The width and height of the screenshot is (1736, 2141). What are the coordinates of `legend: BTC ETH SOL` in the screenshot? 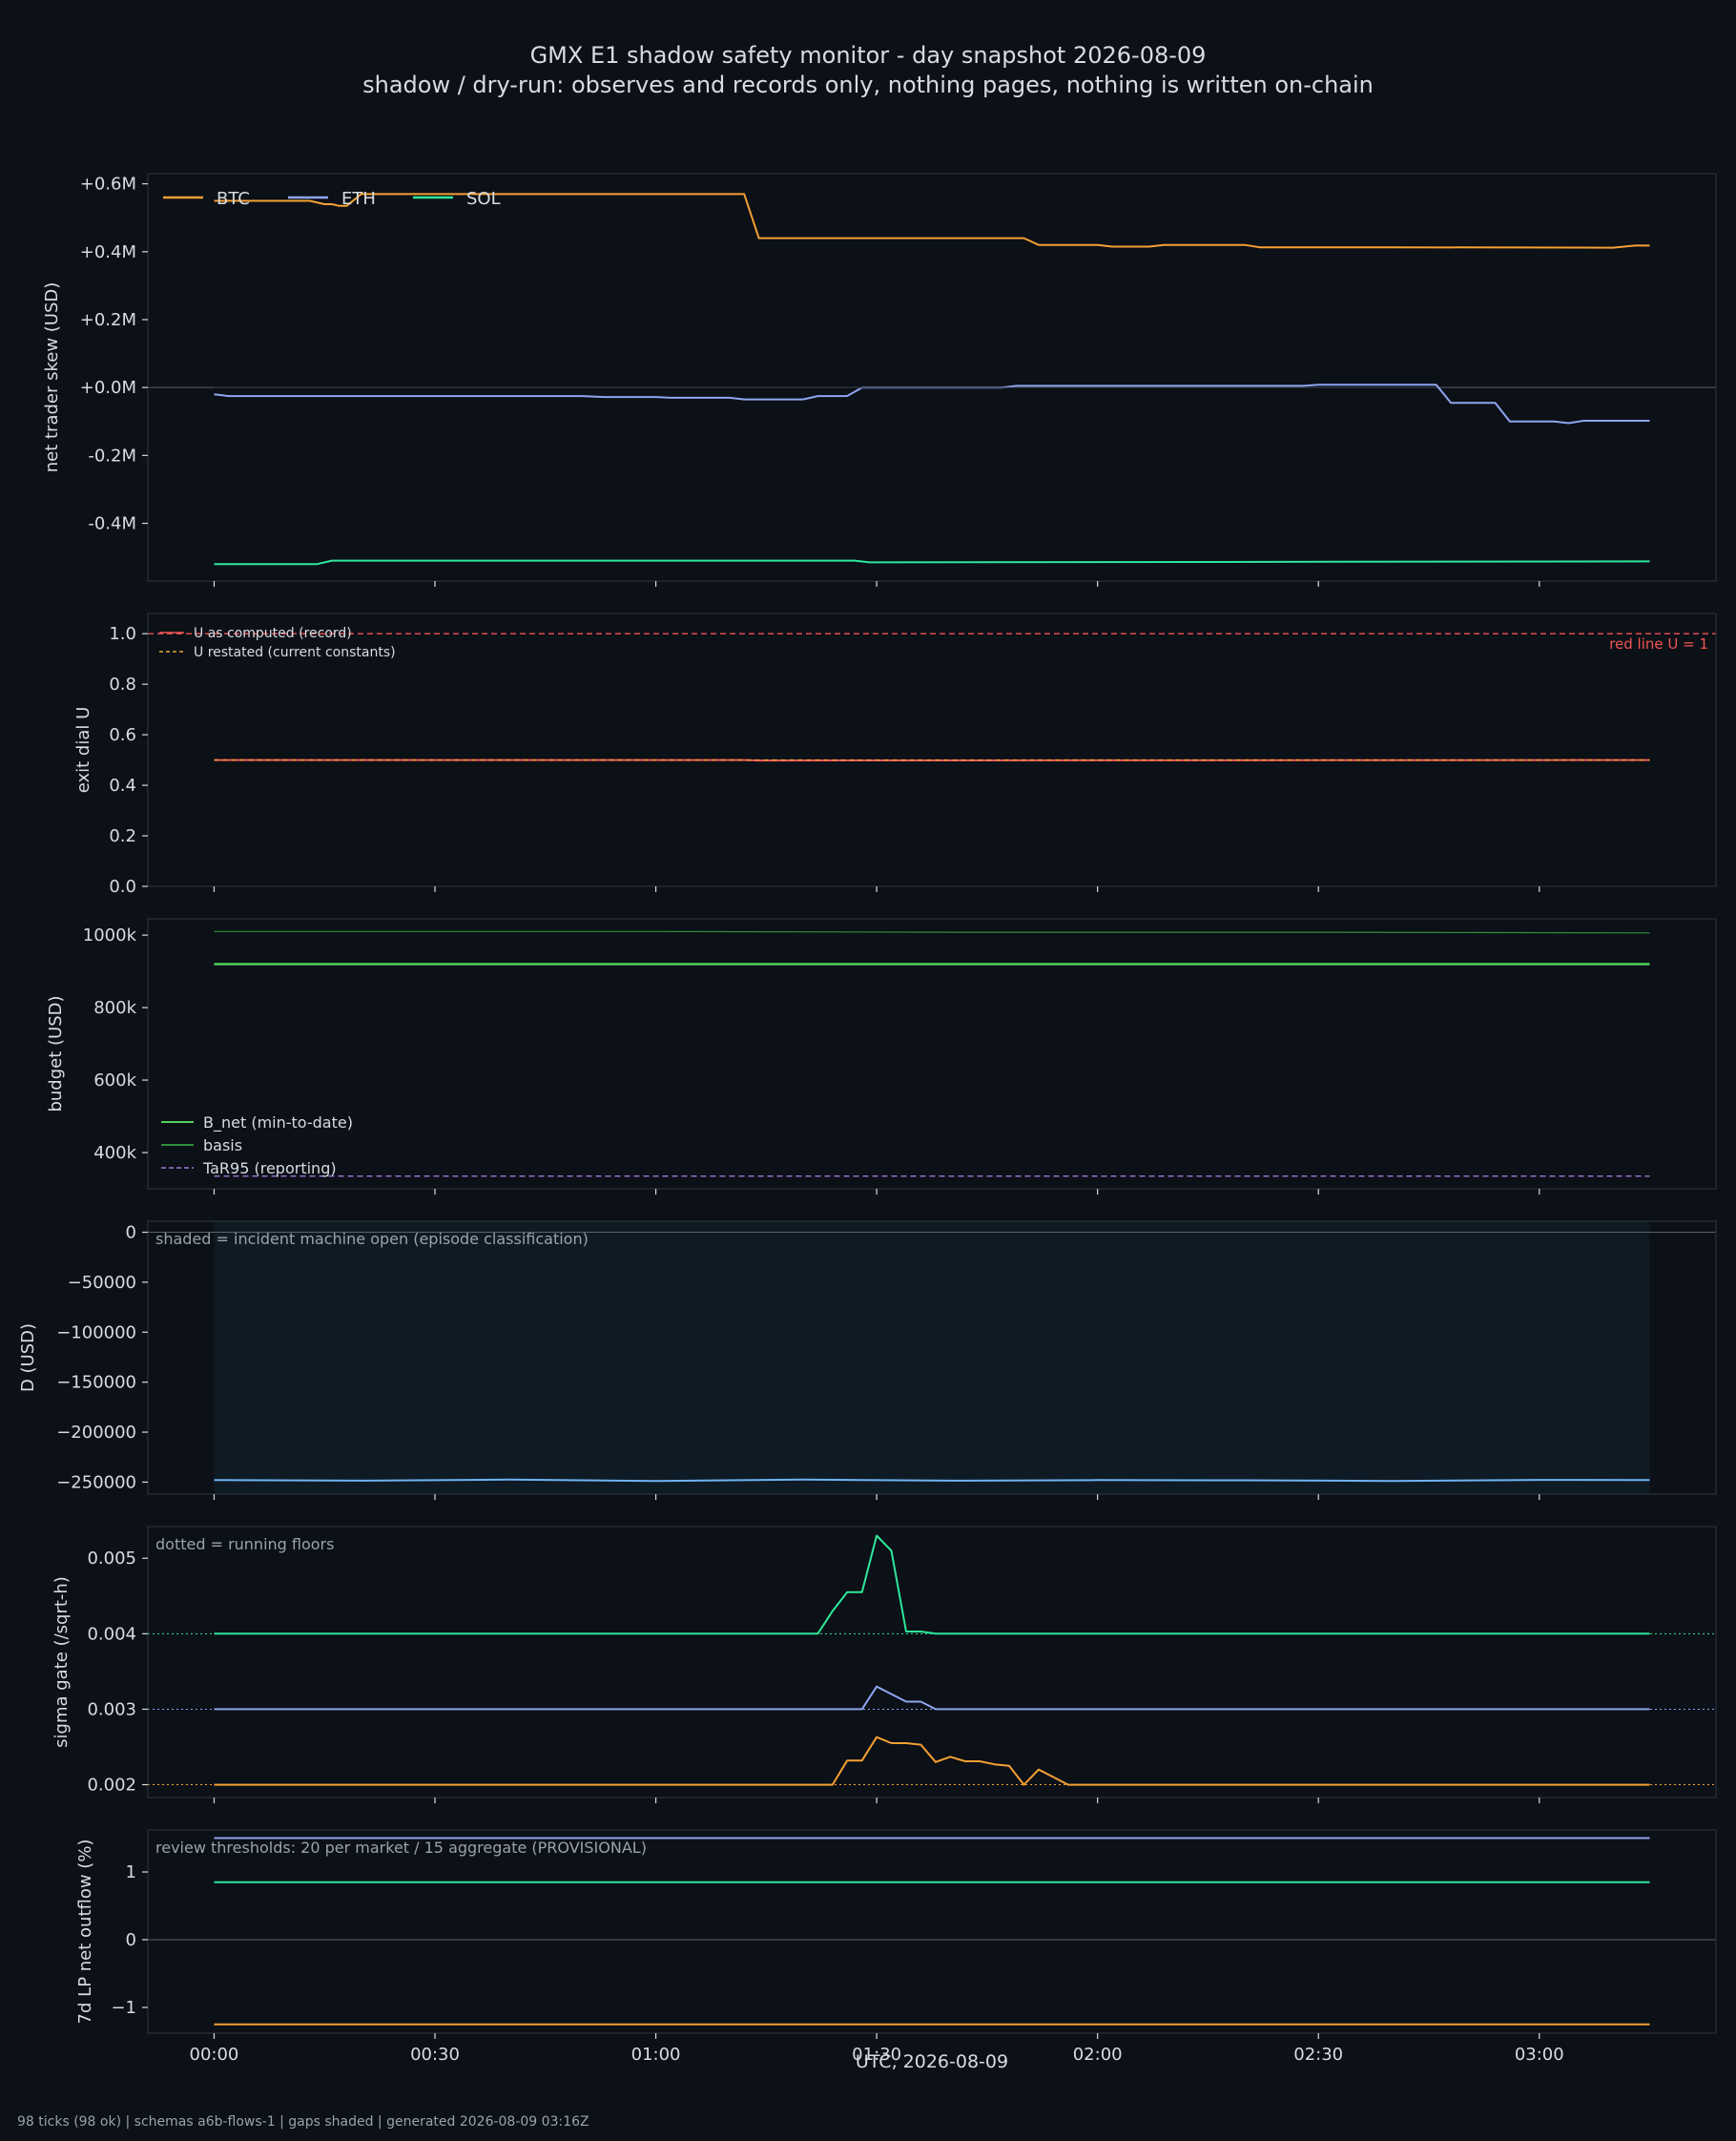 It's located at (332, 199).